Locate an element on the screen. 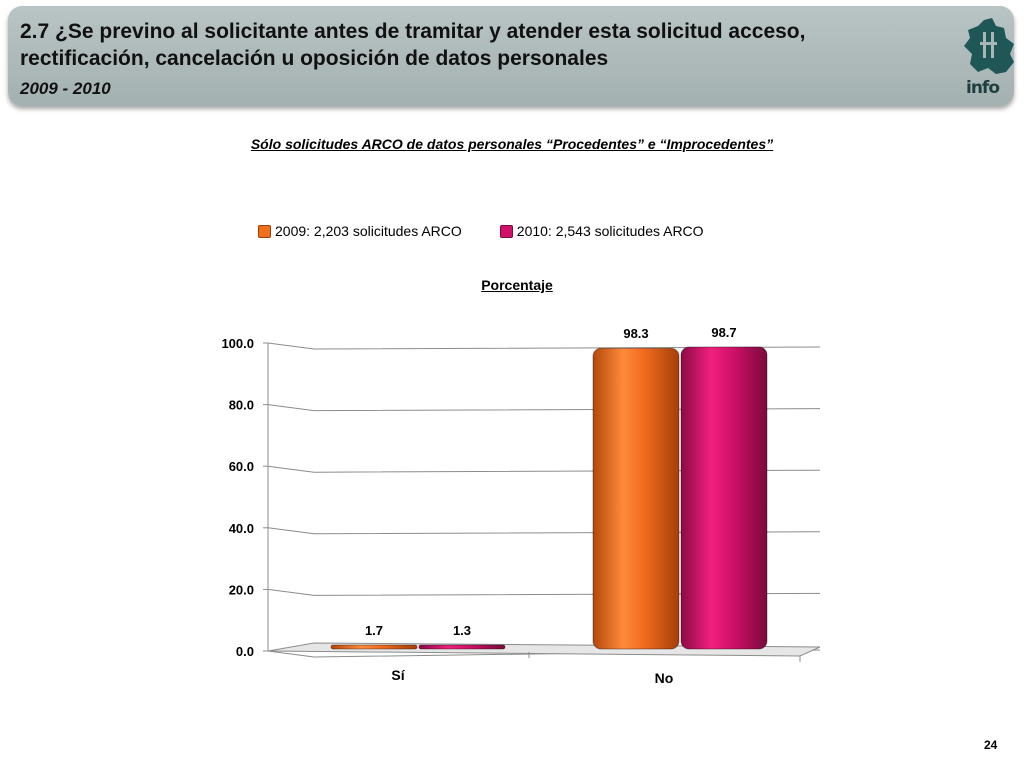 This screenshot has width=1024, height=768. legend-swatch-2009 is located at coordinates (264, 231).